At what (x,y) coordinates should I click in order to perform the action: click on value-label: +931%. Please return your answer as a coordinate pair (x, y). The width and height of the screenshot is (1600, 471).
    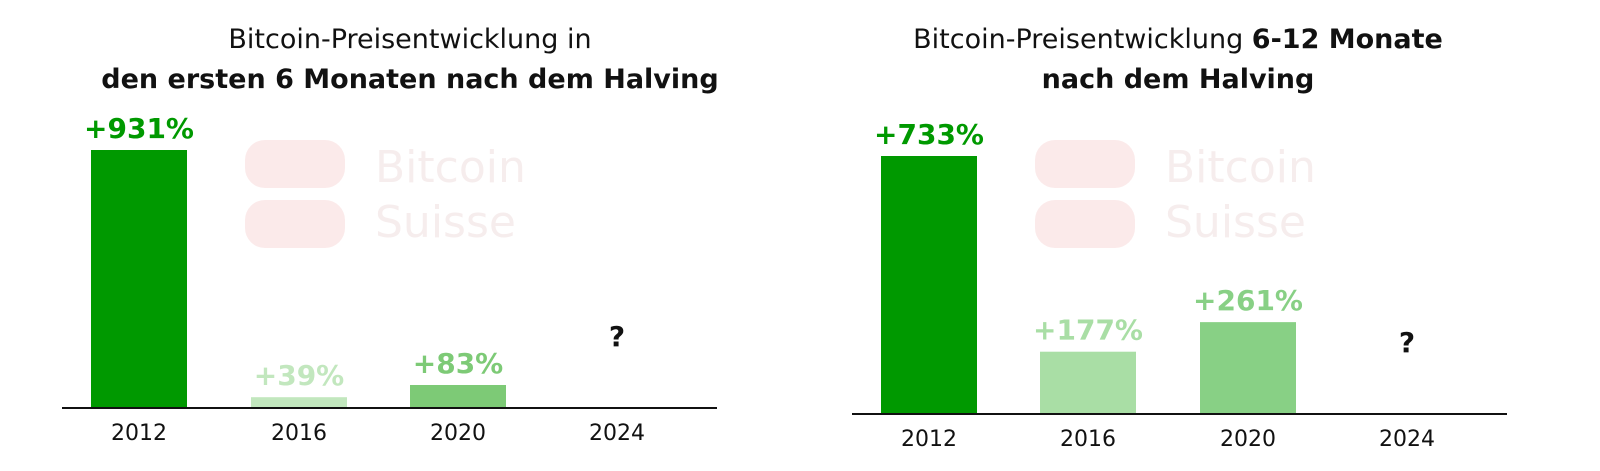
    Looking at the image, I should click on (139, 128).